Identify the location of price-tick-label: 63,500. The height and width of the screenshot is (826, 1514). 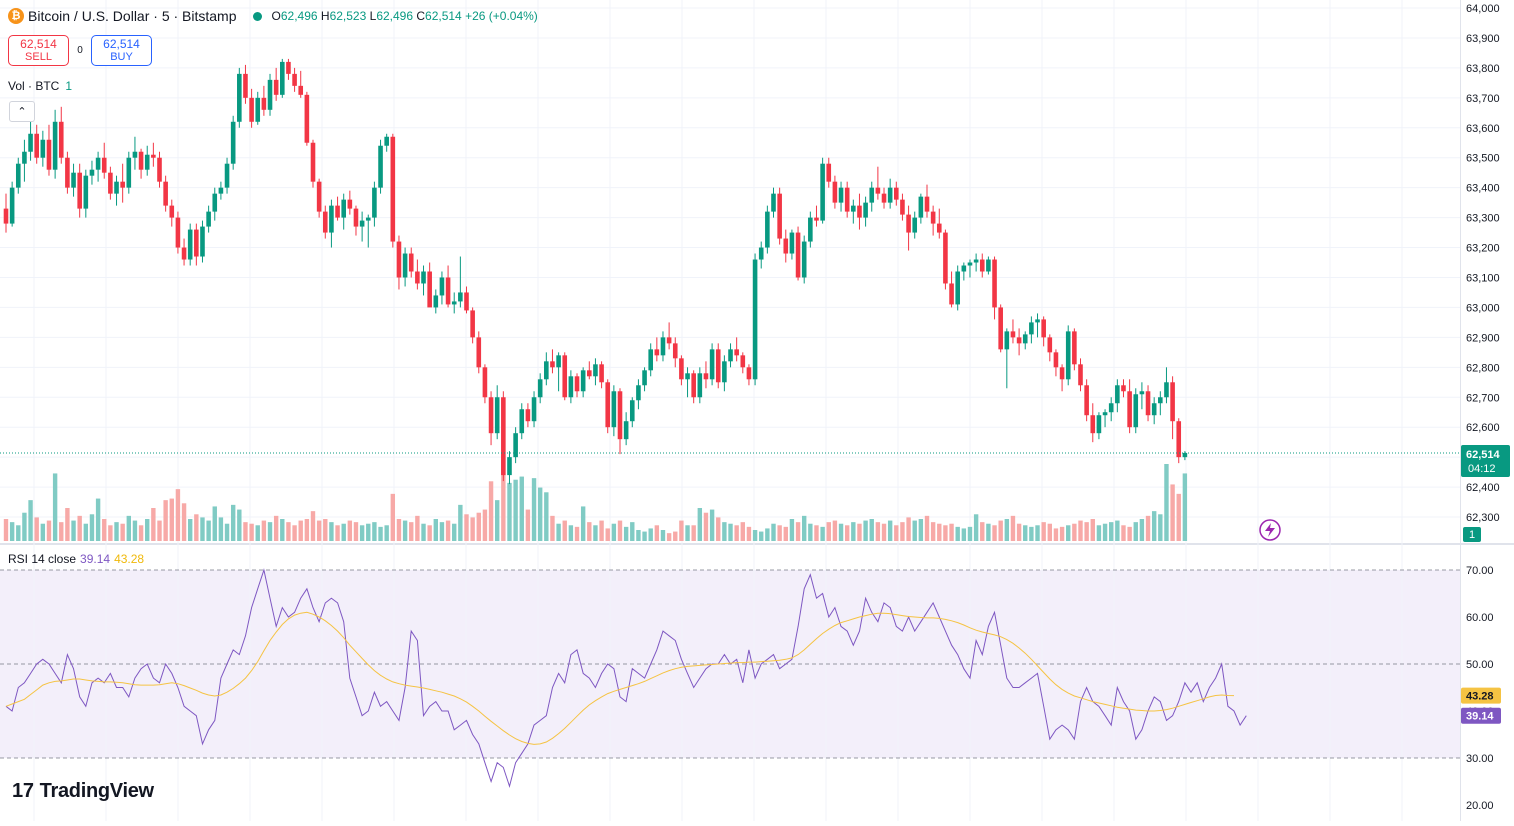
(1483, 159).